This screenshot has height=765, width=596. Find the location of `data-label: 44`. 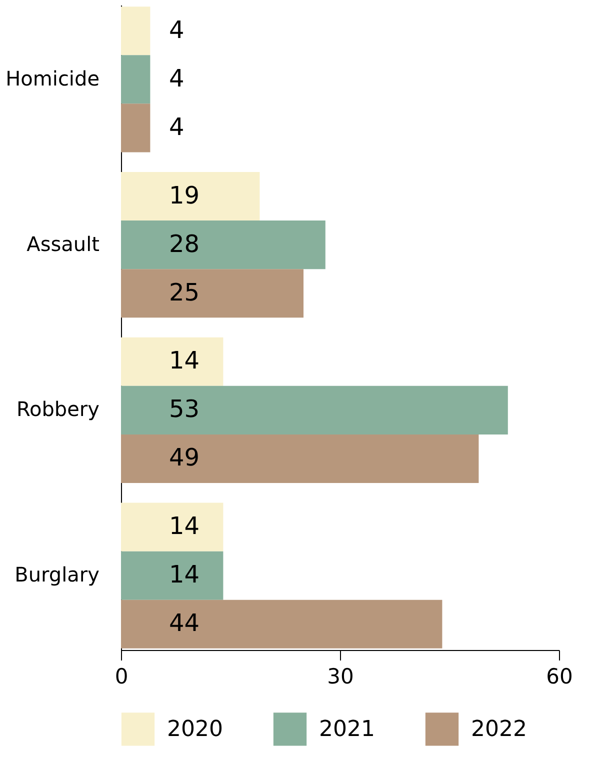

data-label: 44 is located at coordinates (184, 623).